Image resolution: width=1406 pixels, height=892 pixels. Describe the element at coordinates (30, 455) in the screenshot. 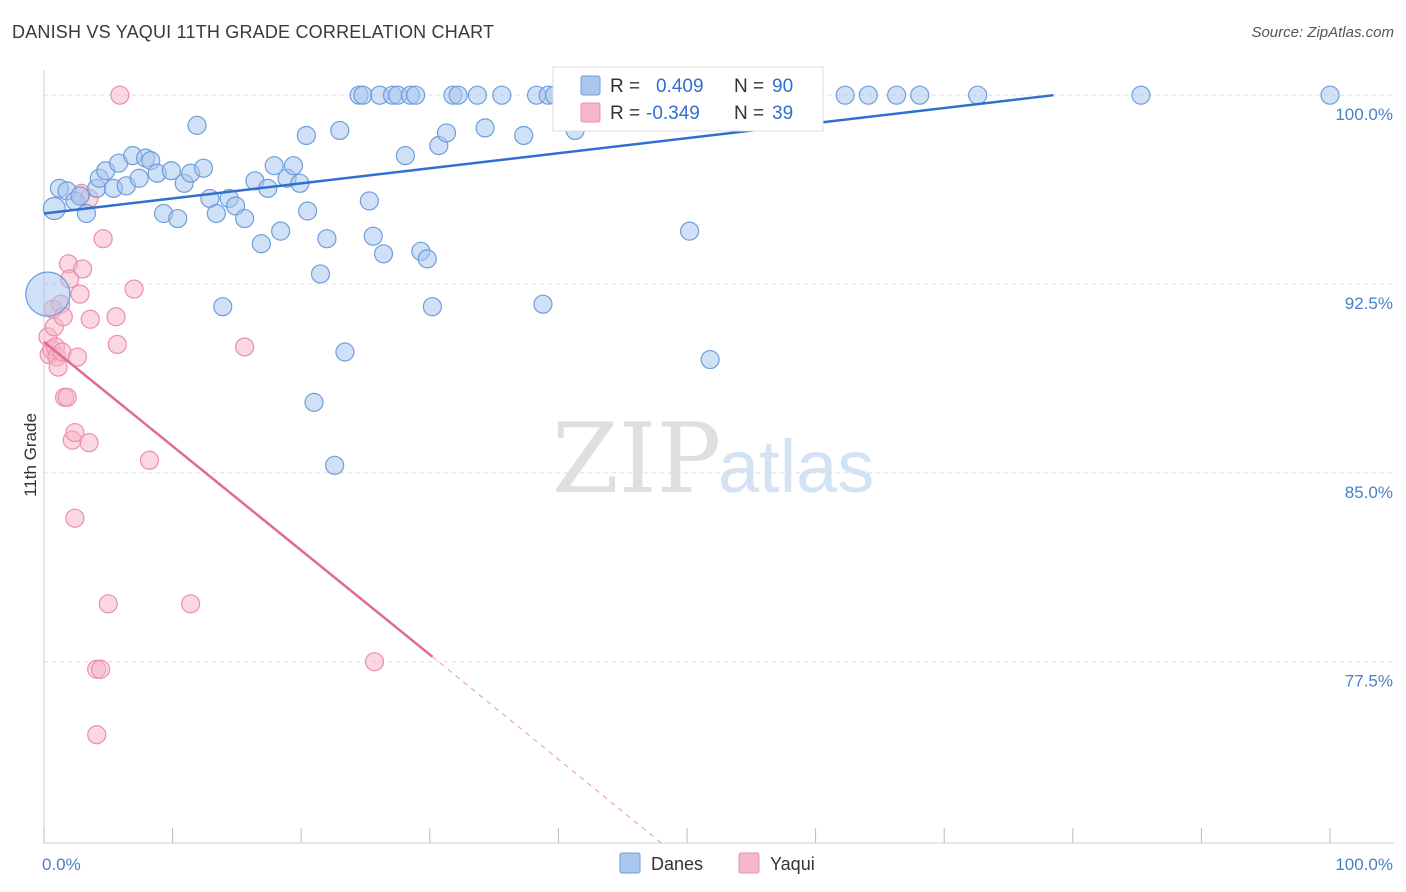

I see `y-axis-label: 11th Grade` at that location.